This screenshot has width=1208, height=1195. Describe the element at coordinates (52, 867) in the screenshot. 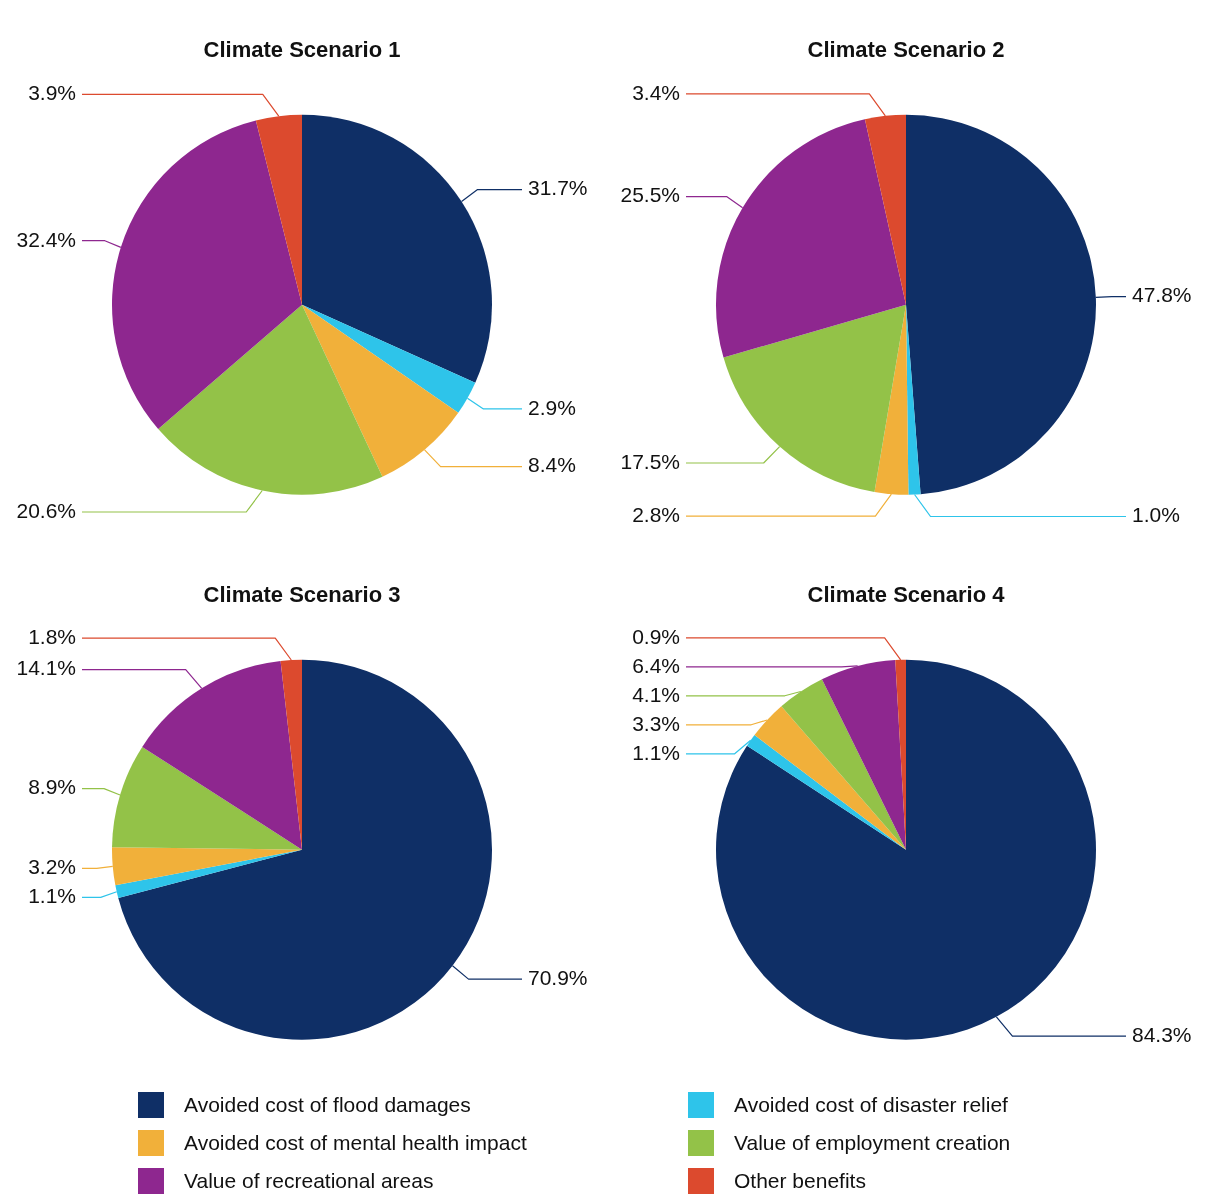

I see `data-label: 3.2%` at that location.